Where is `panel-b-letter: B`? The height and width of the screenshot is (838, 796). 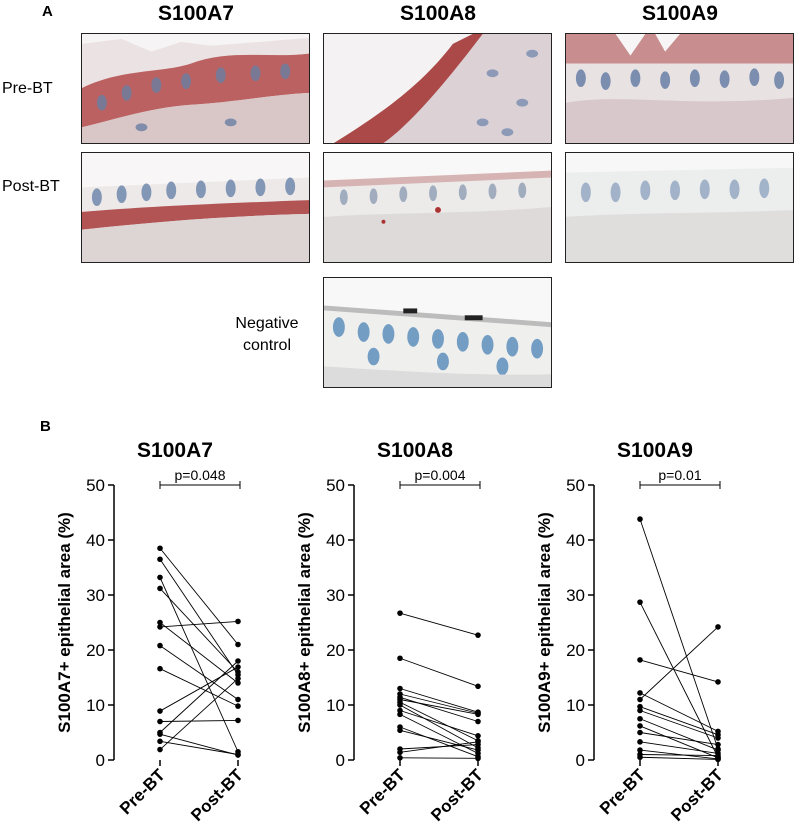
panel-b-letter: B is located at coordinates (45, 426).